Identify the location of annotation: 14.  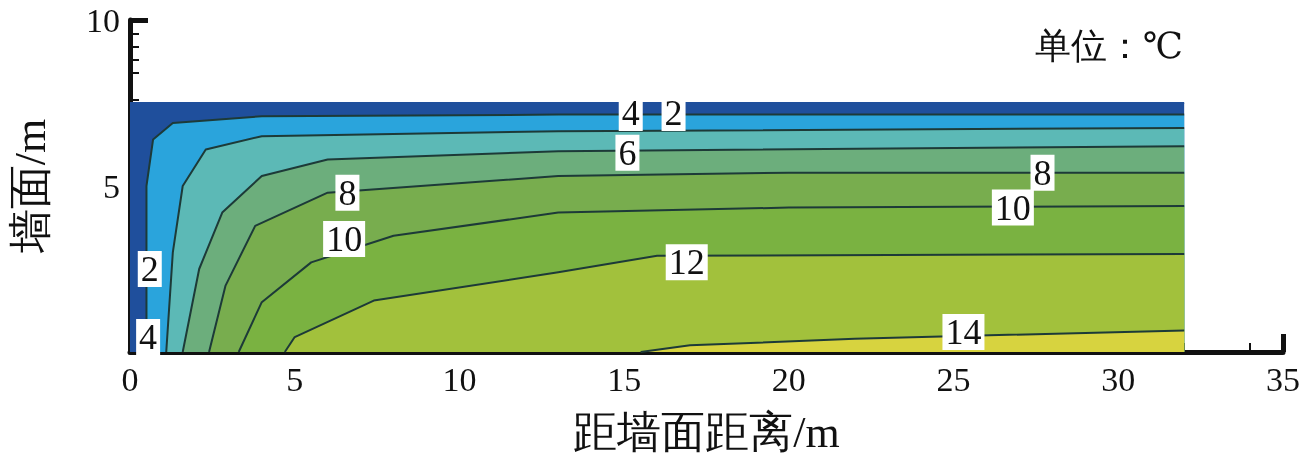
(963, 332).